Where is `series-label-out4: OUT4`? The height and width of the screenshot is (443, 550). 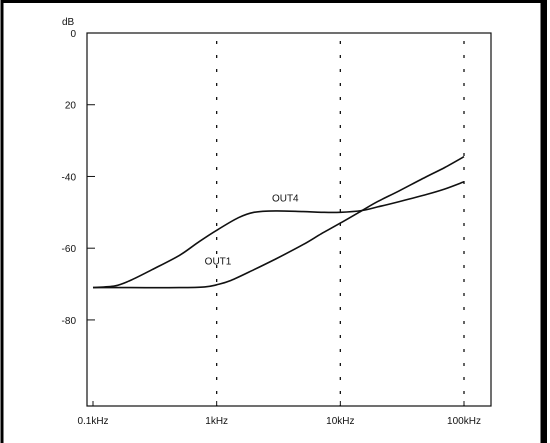 series-label-out4: OUT4 is located at coordinates (285, 199).